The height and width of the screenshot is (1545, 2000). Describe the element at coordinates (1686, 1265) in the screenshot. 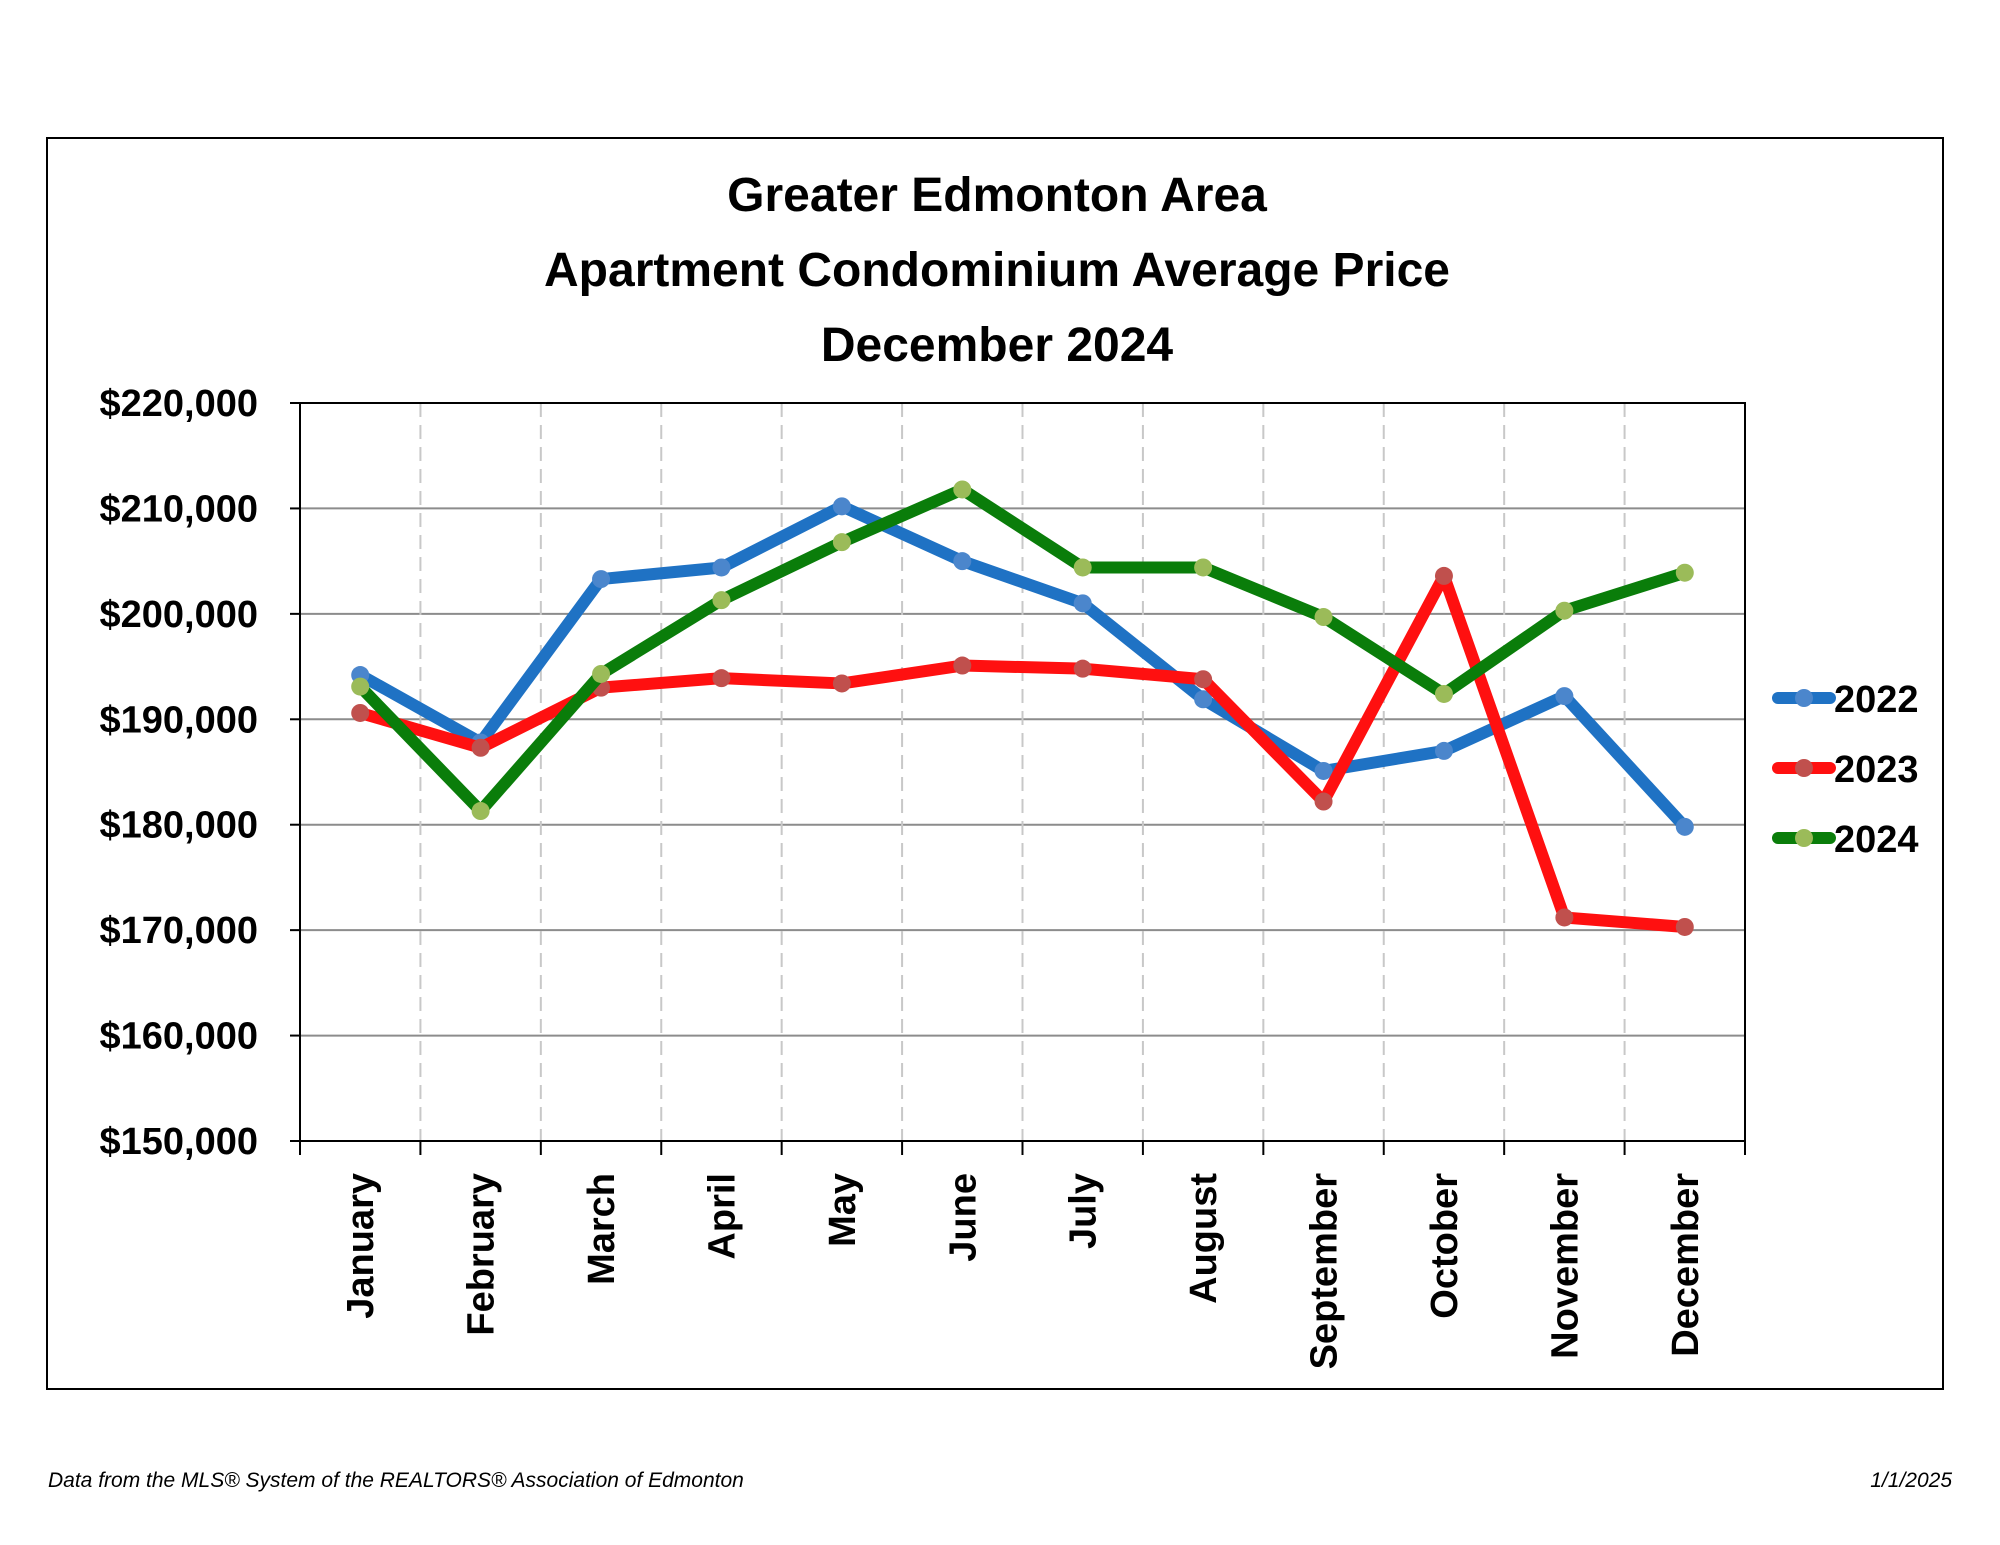

I see `x-tick-label: December` at that location.